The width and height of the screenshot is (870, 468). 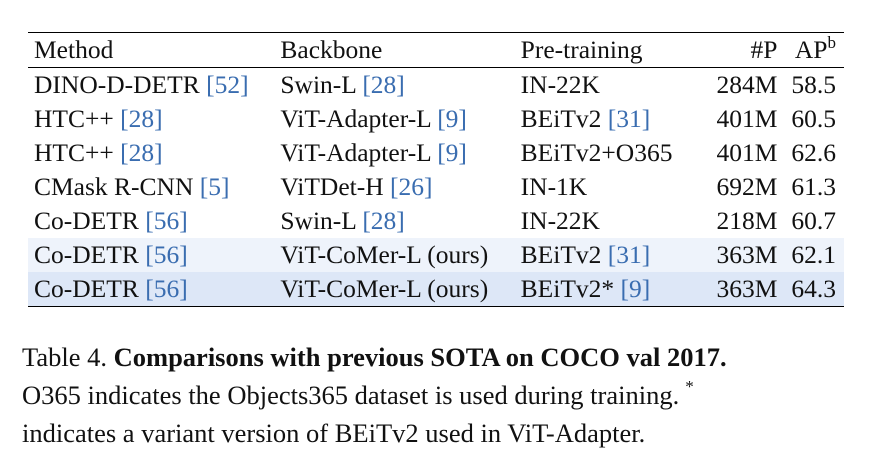 What do you see at coordinates (605, 187) in the screenshot?
I see `cell-pretraining: IN-1K` at bounding box center [605, 187].